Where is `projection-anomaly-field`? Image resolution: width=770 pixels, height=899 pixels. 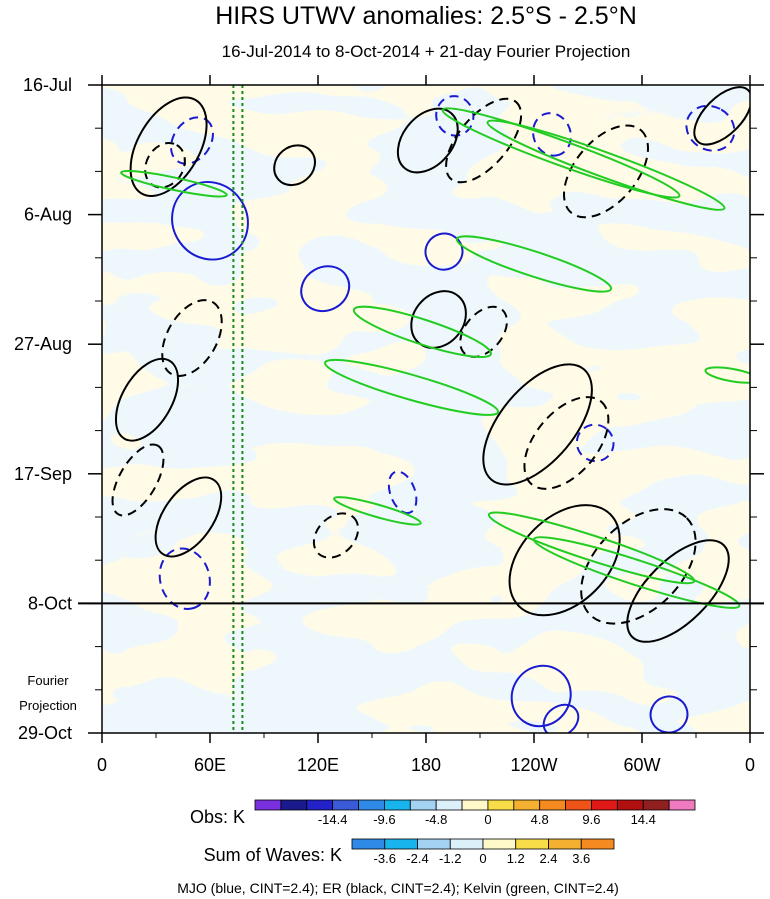
projection-anomaly-field is located at coordinates (426, 668).